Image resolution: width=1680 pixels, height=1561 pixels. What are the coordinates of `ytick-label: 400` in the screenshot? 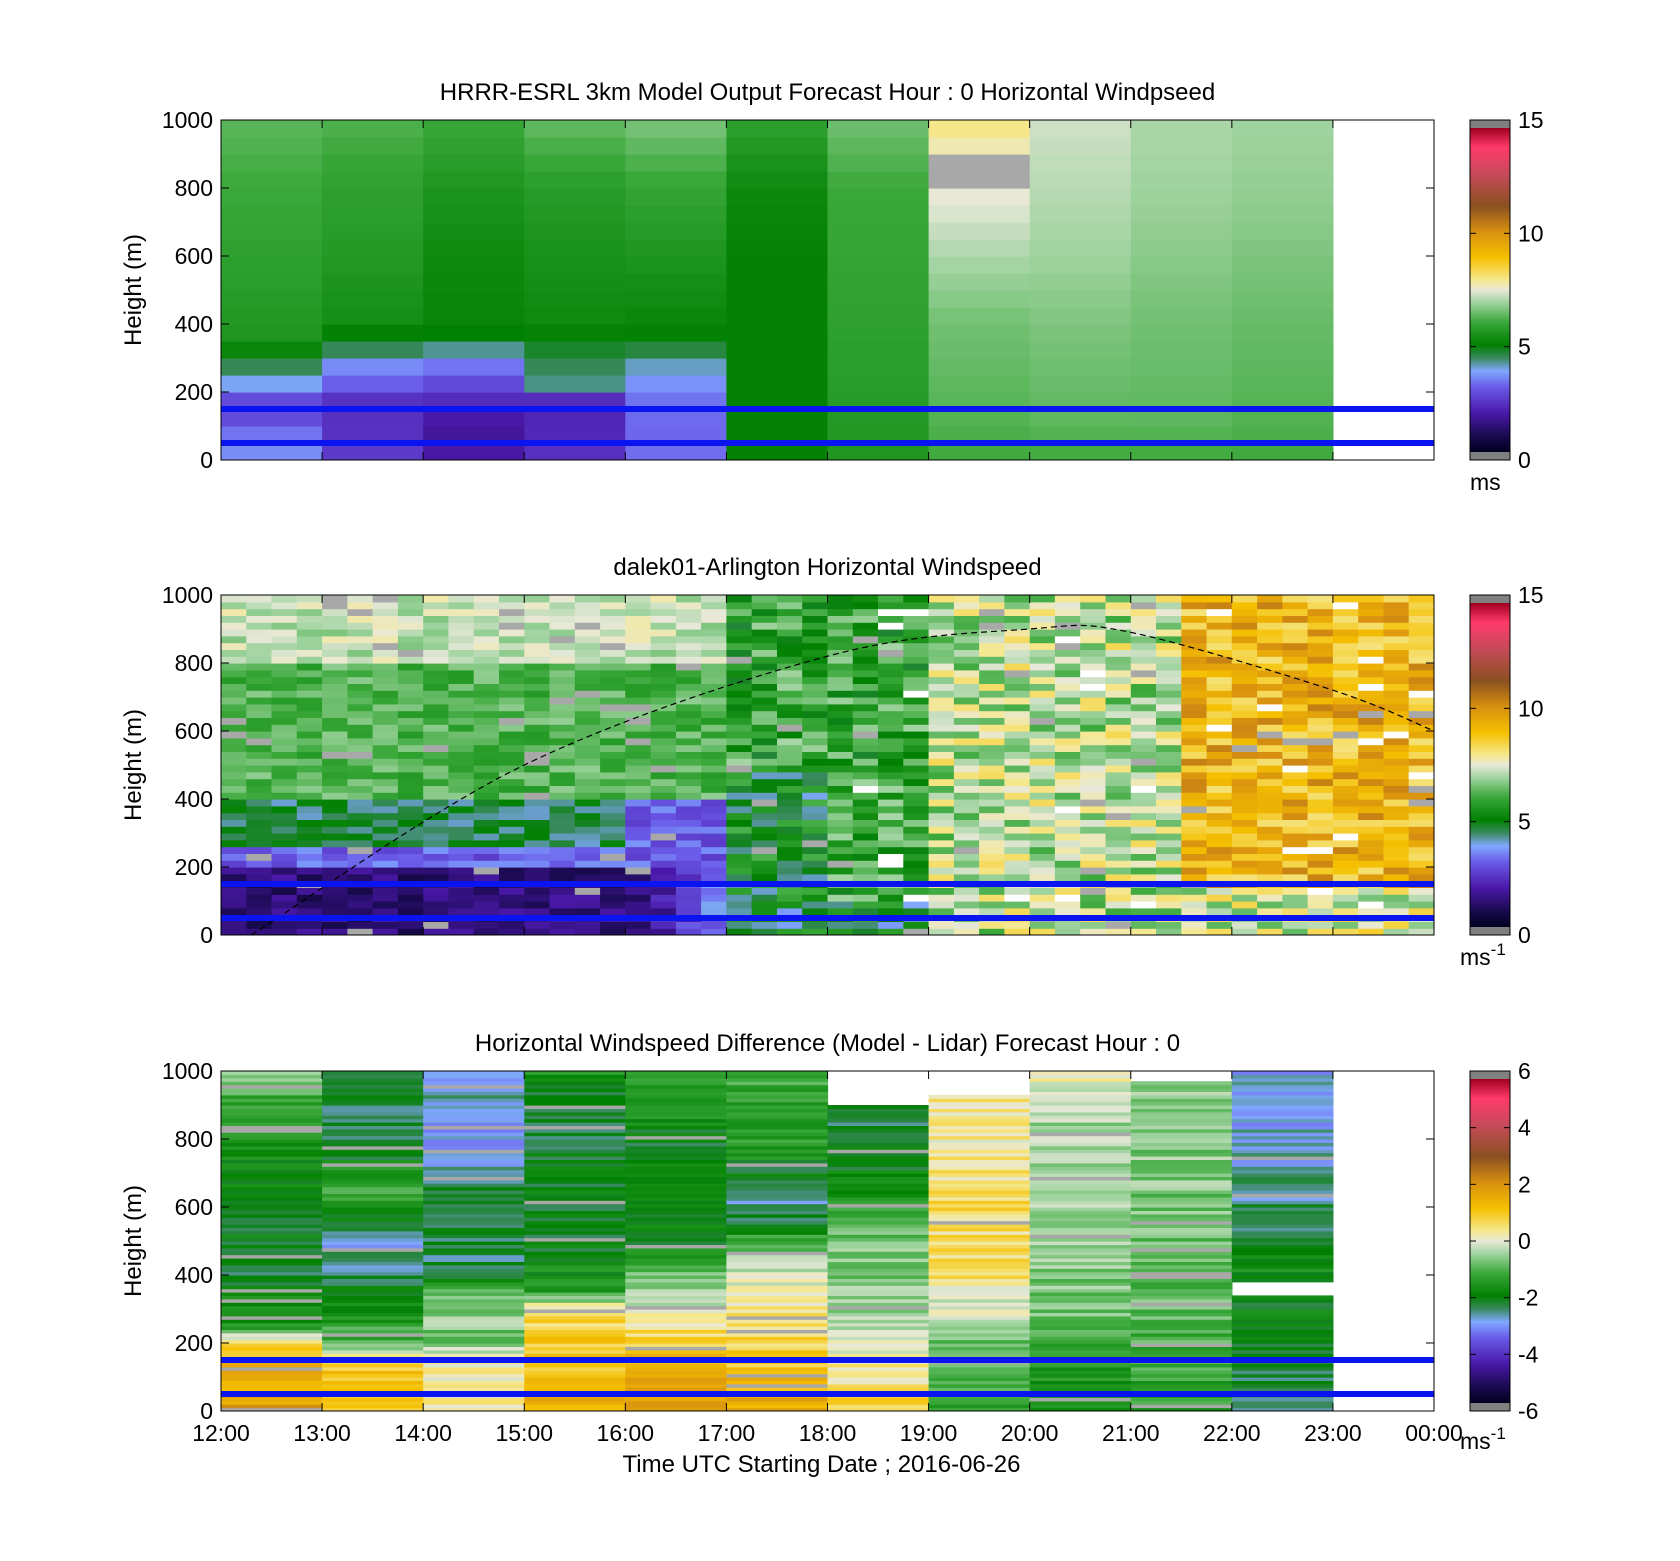 It's located at (194, 1275).